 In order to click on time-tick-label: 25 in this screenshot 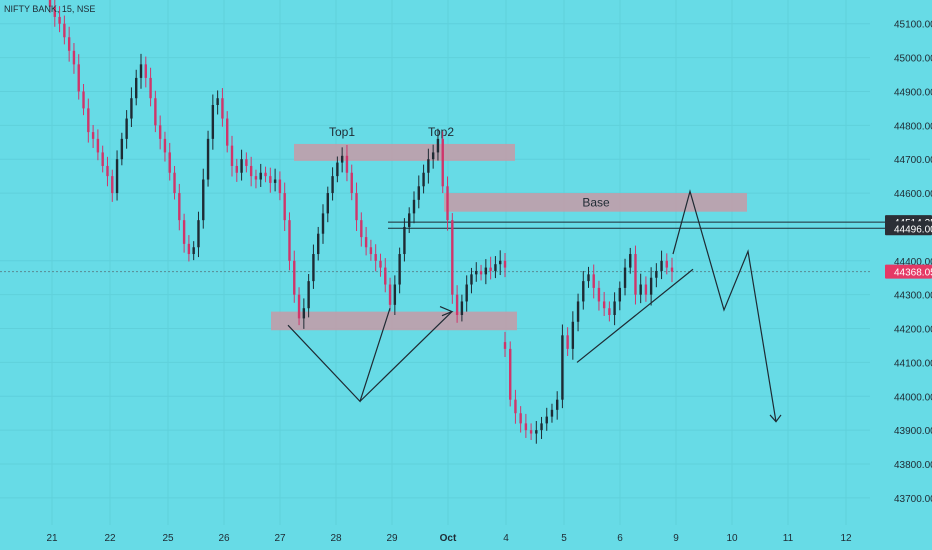, I will do `click(168, 538)`.